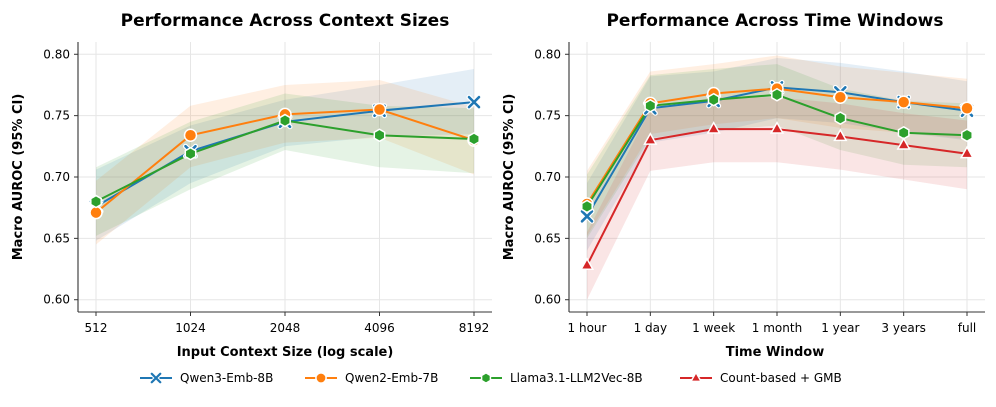 This screenshot has height=407, width=996. Describe the element at coordinates (713, 328) in the screenshot. I see `x-tick-label: 1 week` at that location.